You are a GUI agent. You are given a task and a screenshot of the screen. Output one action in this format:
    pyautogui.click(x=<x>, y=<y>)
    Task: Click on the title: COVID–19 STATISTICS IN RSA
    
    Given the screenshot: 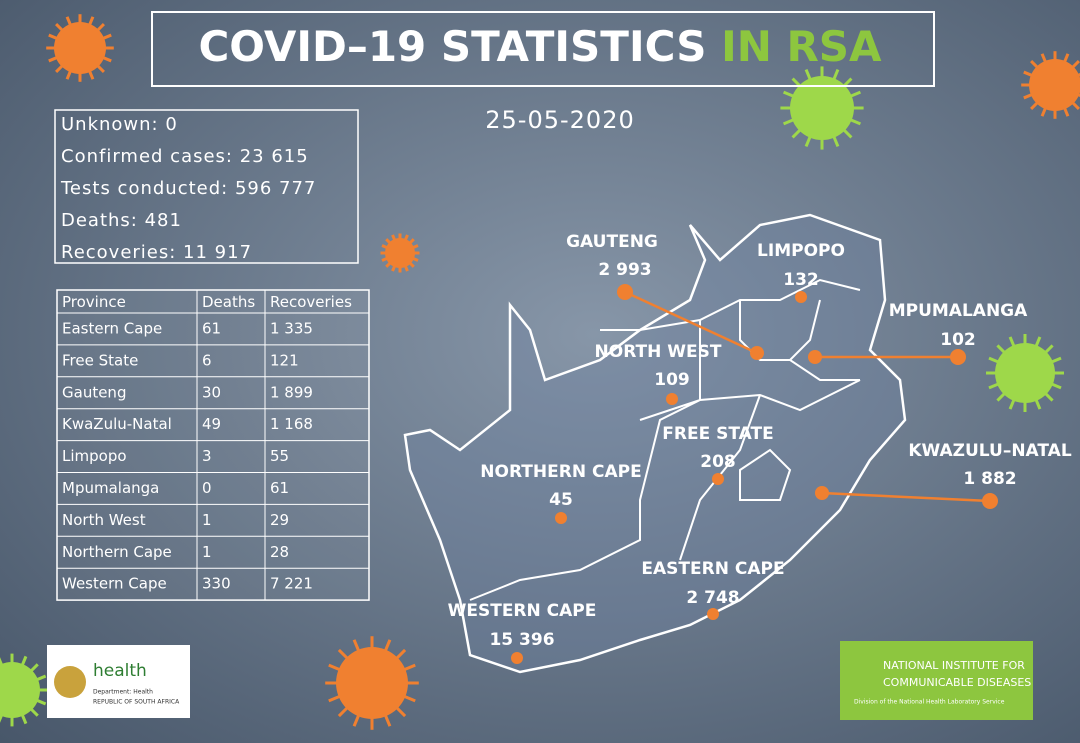 What is the action you would take?
    pyautogui.click(x=540, y=46)
    